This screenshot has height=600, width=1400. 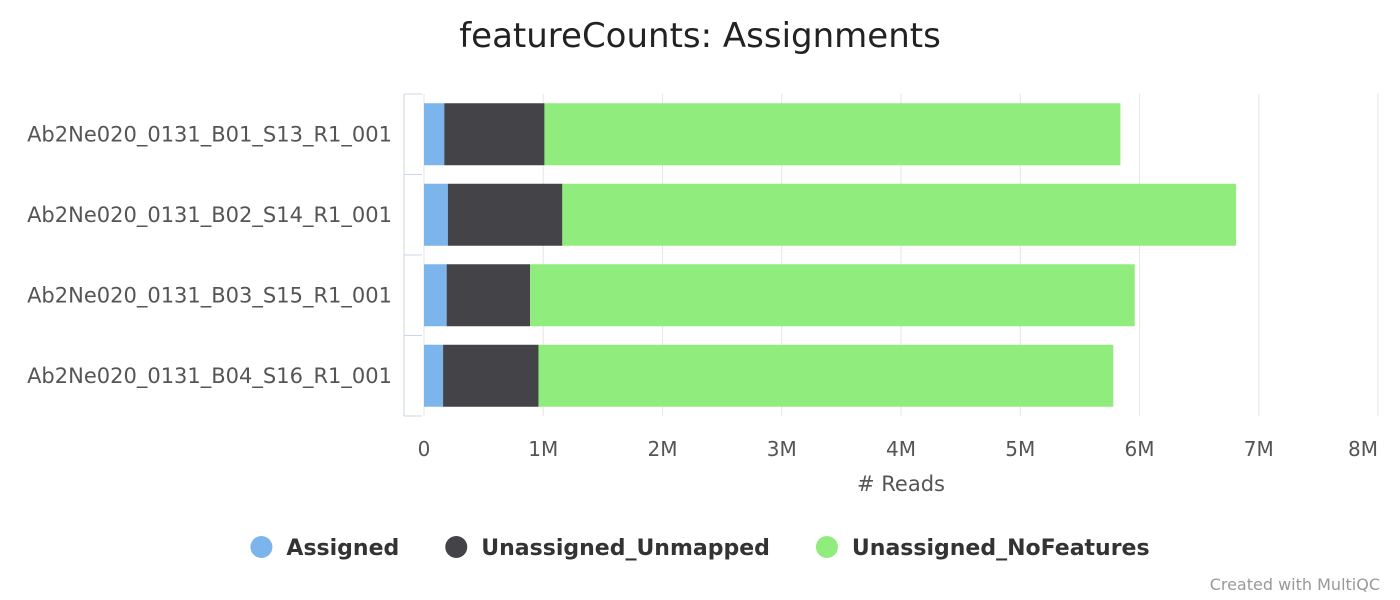 What do you see at coordinates (782, 449) in the screenshot?
I see `x-tick-label: 3M` at bounding box center [782, 449].